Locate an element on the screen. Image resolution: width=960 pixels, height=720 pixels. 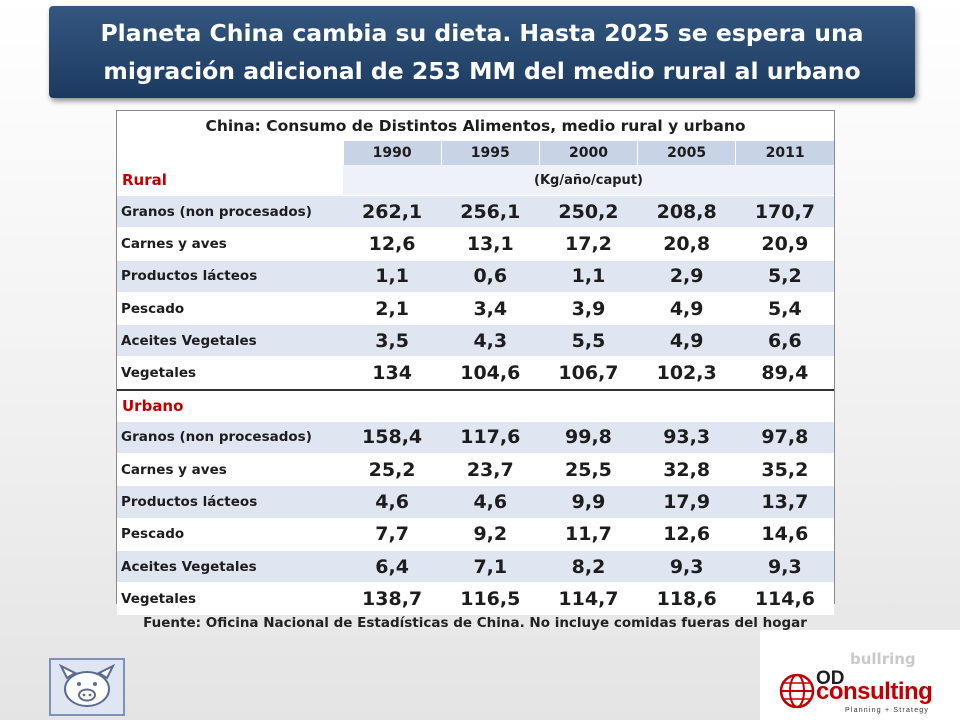
cell-value-2011: 35,2 is located at coordinates (784, 469).